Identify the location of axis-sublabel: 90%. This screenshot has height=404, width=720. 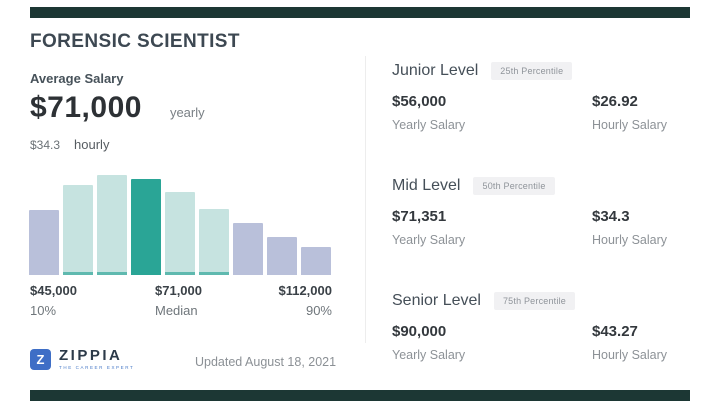
(318, 310).